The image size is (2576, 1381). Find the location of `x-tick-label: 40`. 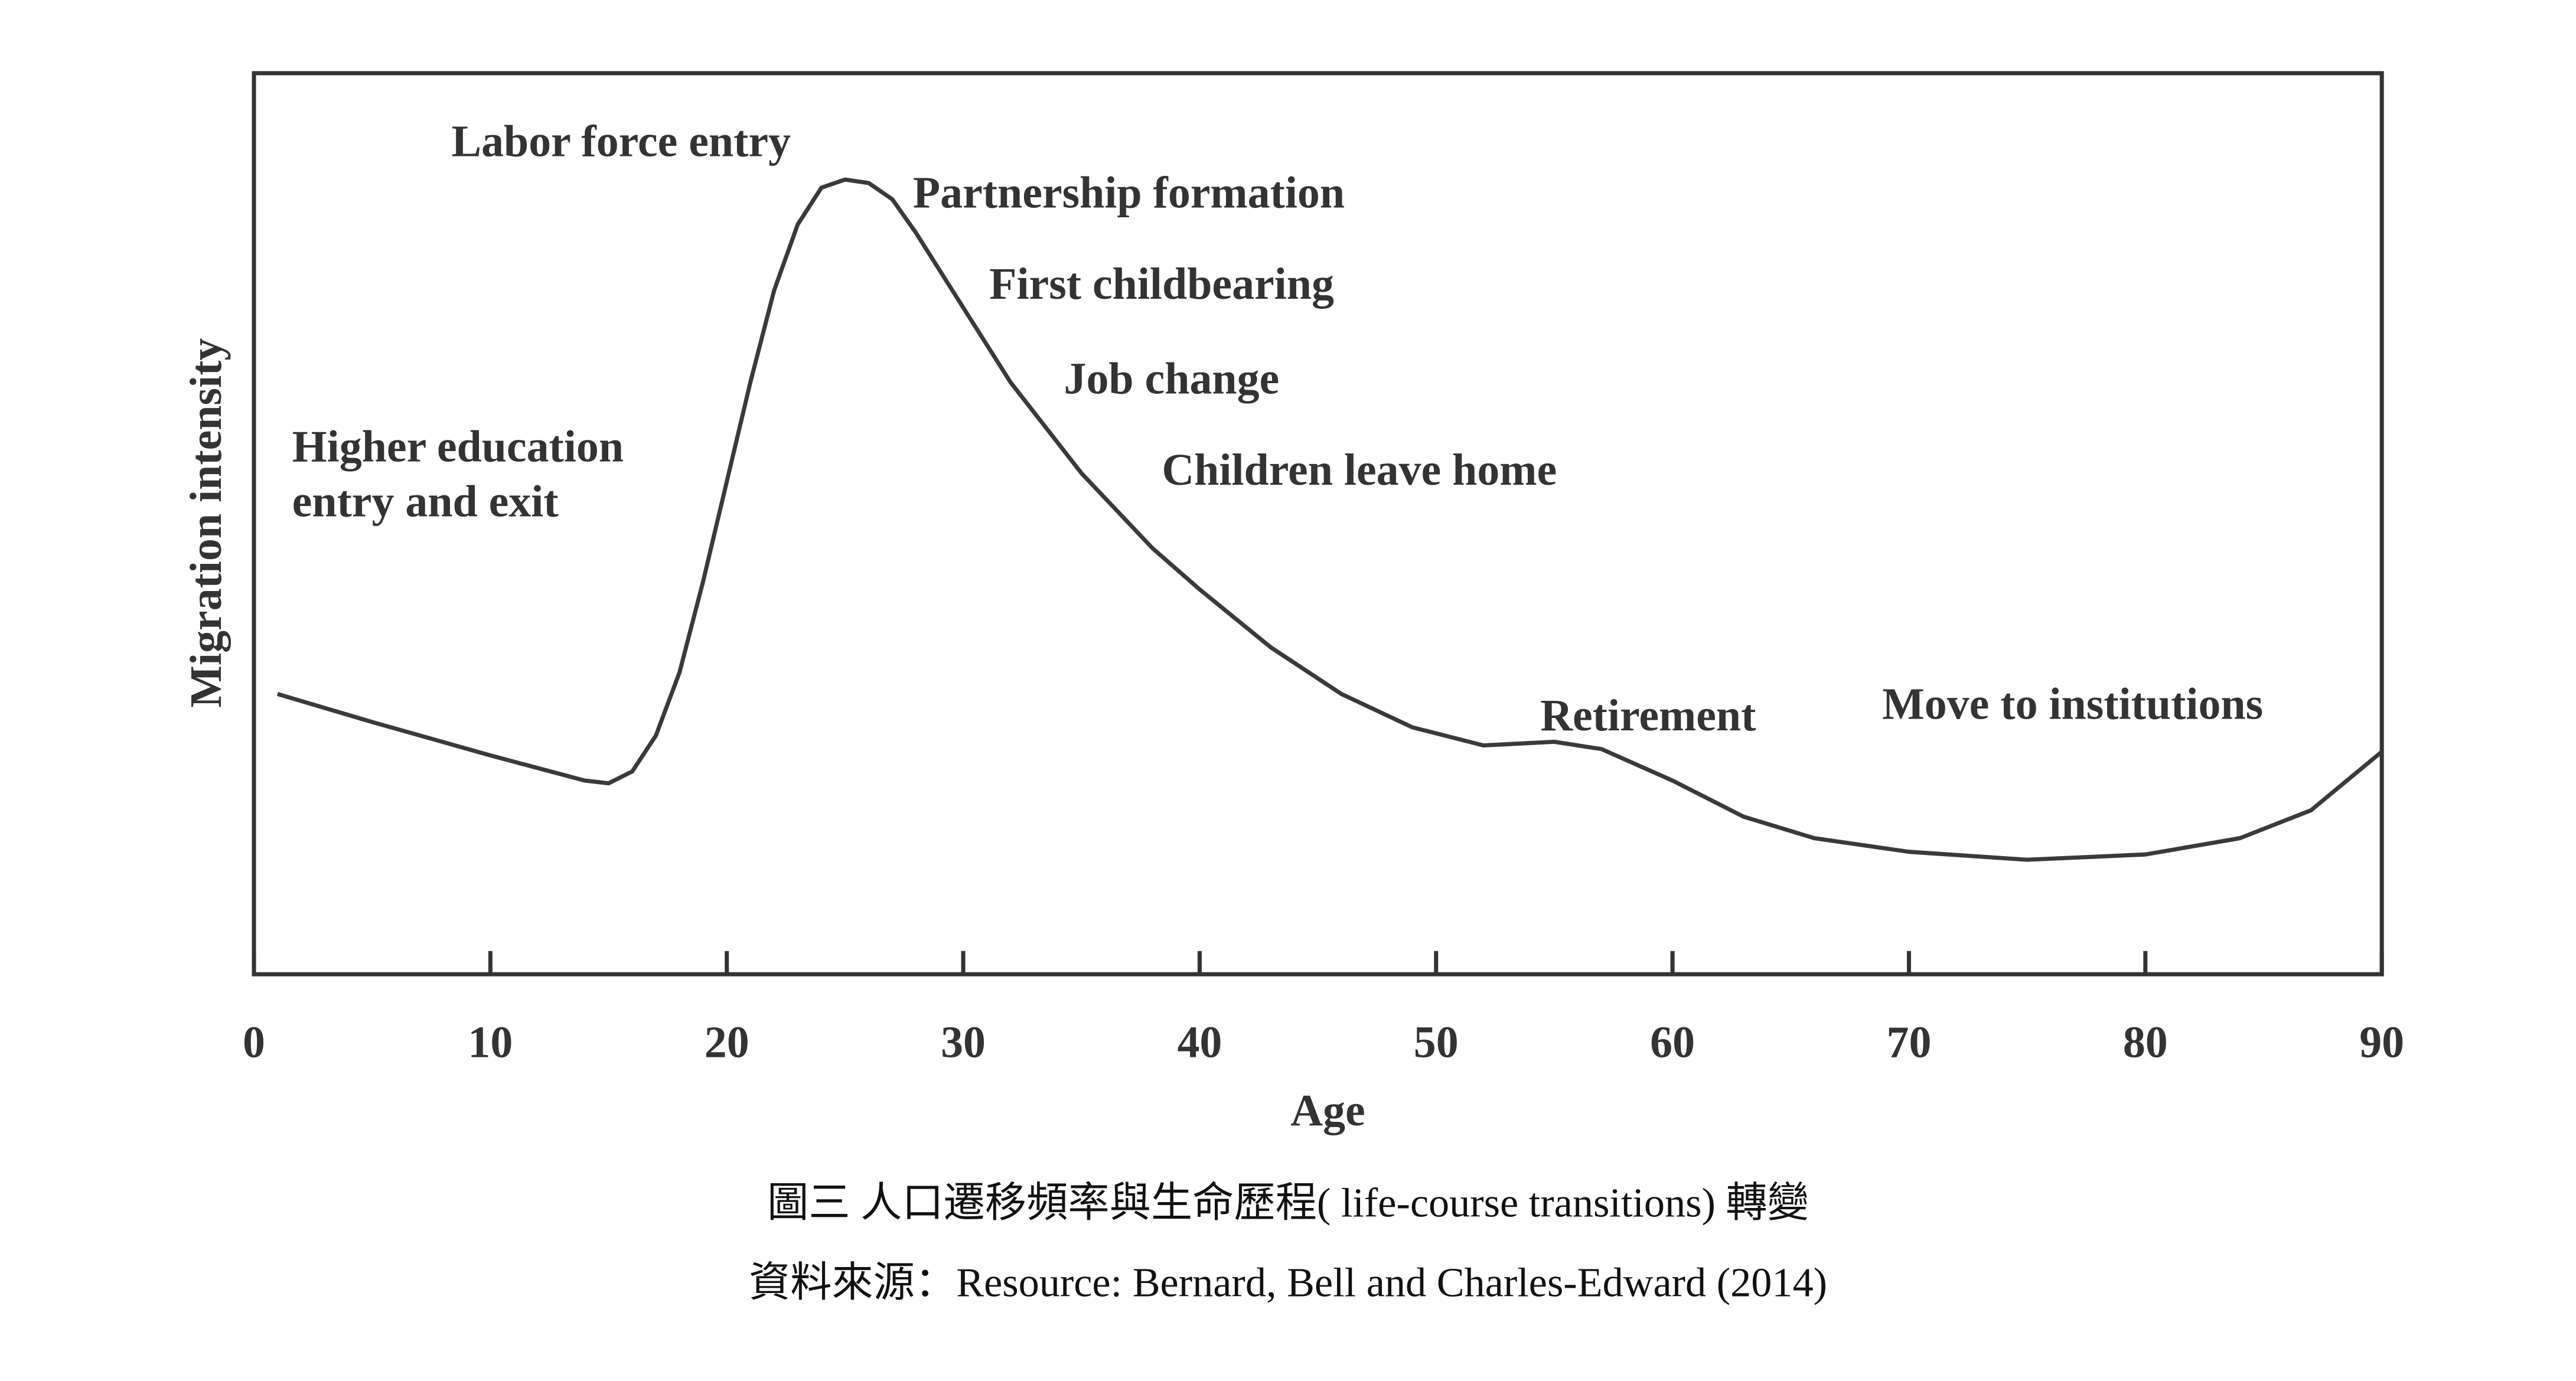

x-tick-label: 40 is located at coordinates (1199, 1042).